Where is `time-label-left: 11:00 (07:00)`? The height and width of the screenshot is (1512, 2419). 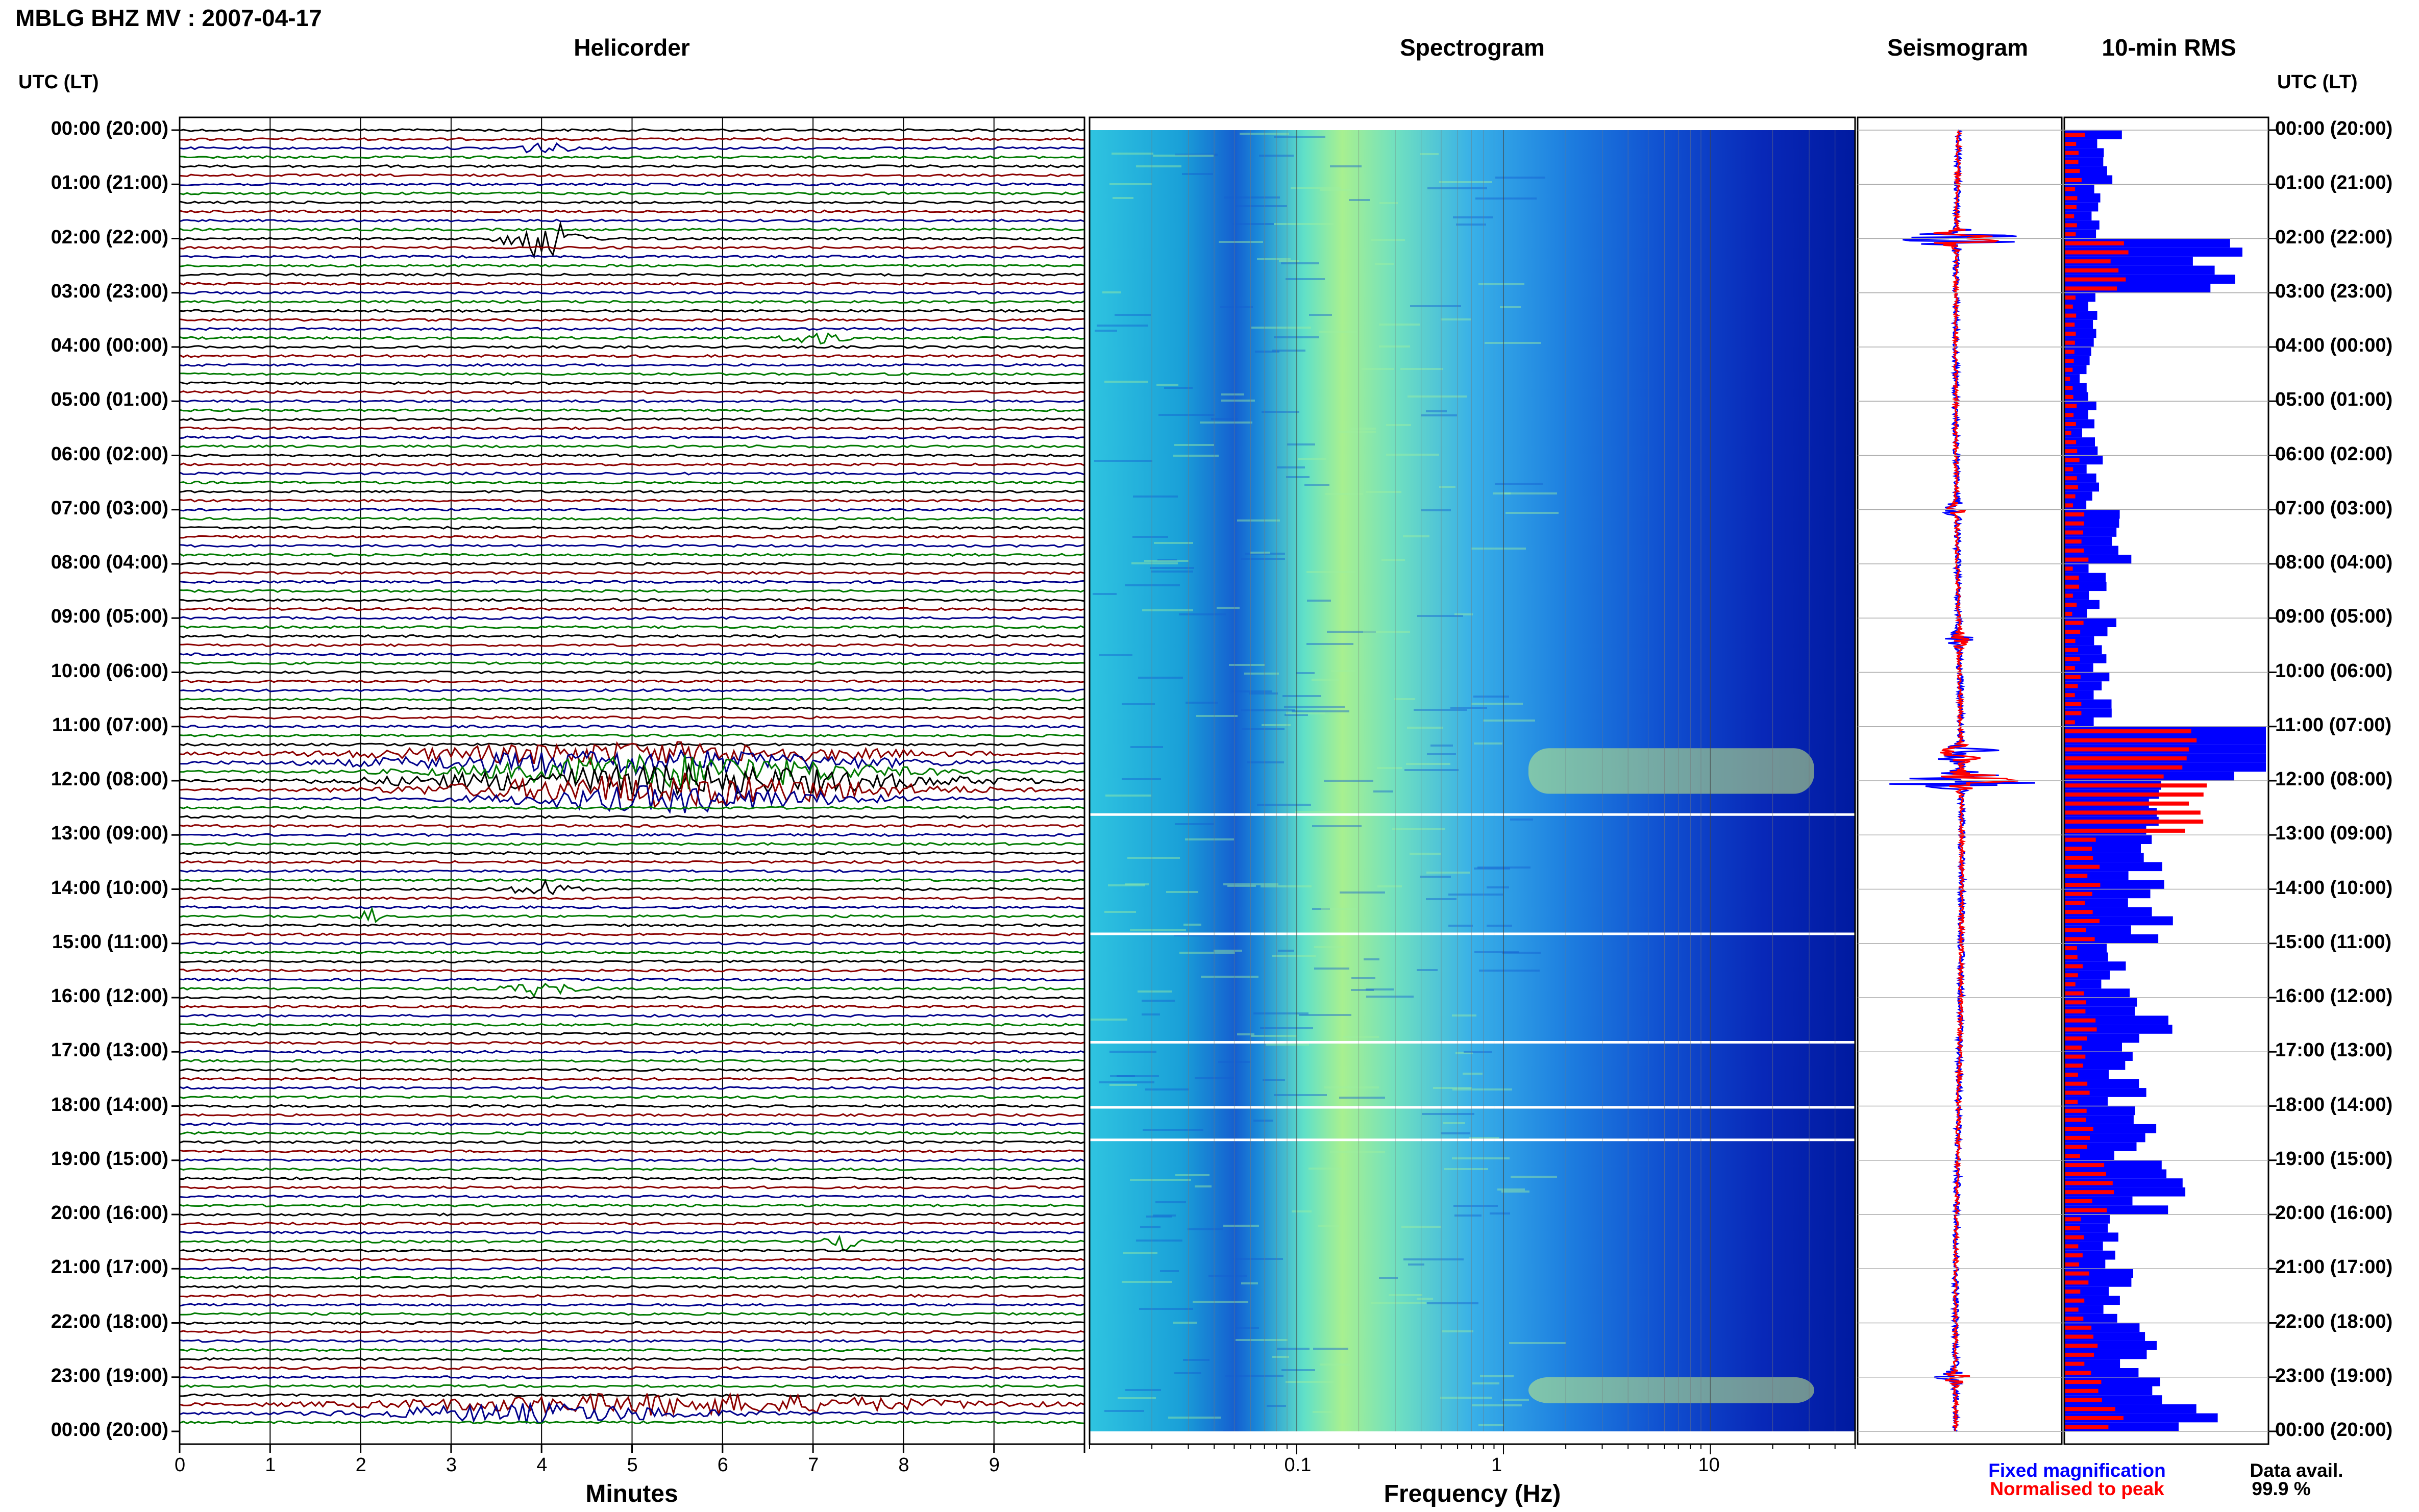
time-label-left: 11:00 (07:00) is located at coordinates (110, 725).